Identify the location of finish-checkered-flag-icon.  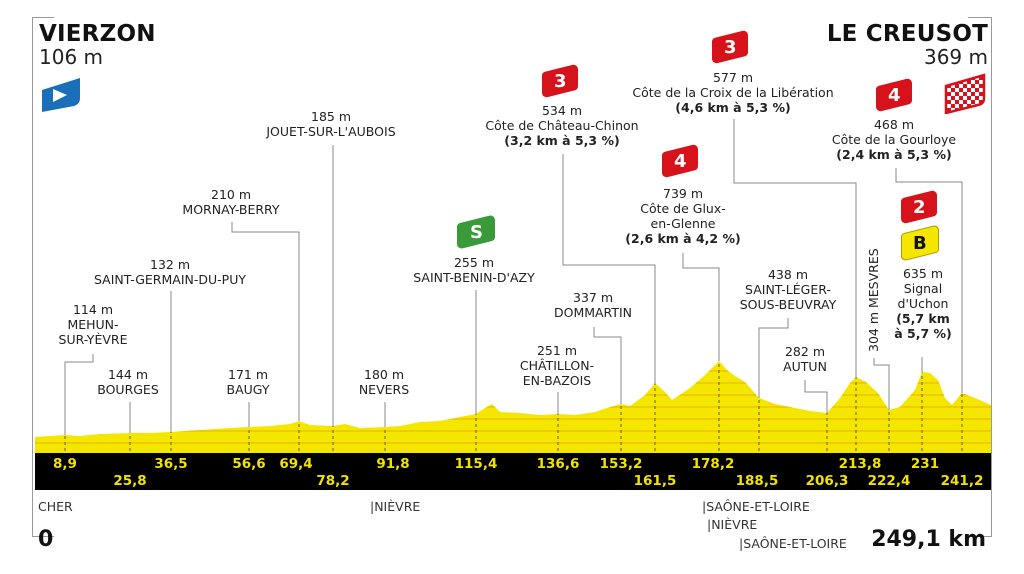
(965, 93).